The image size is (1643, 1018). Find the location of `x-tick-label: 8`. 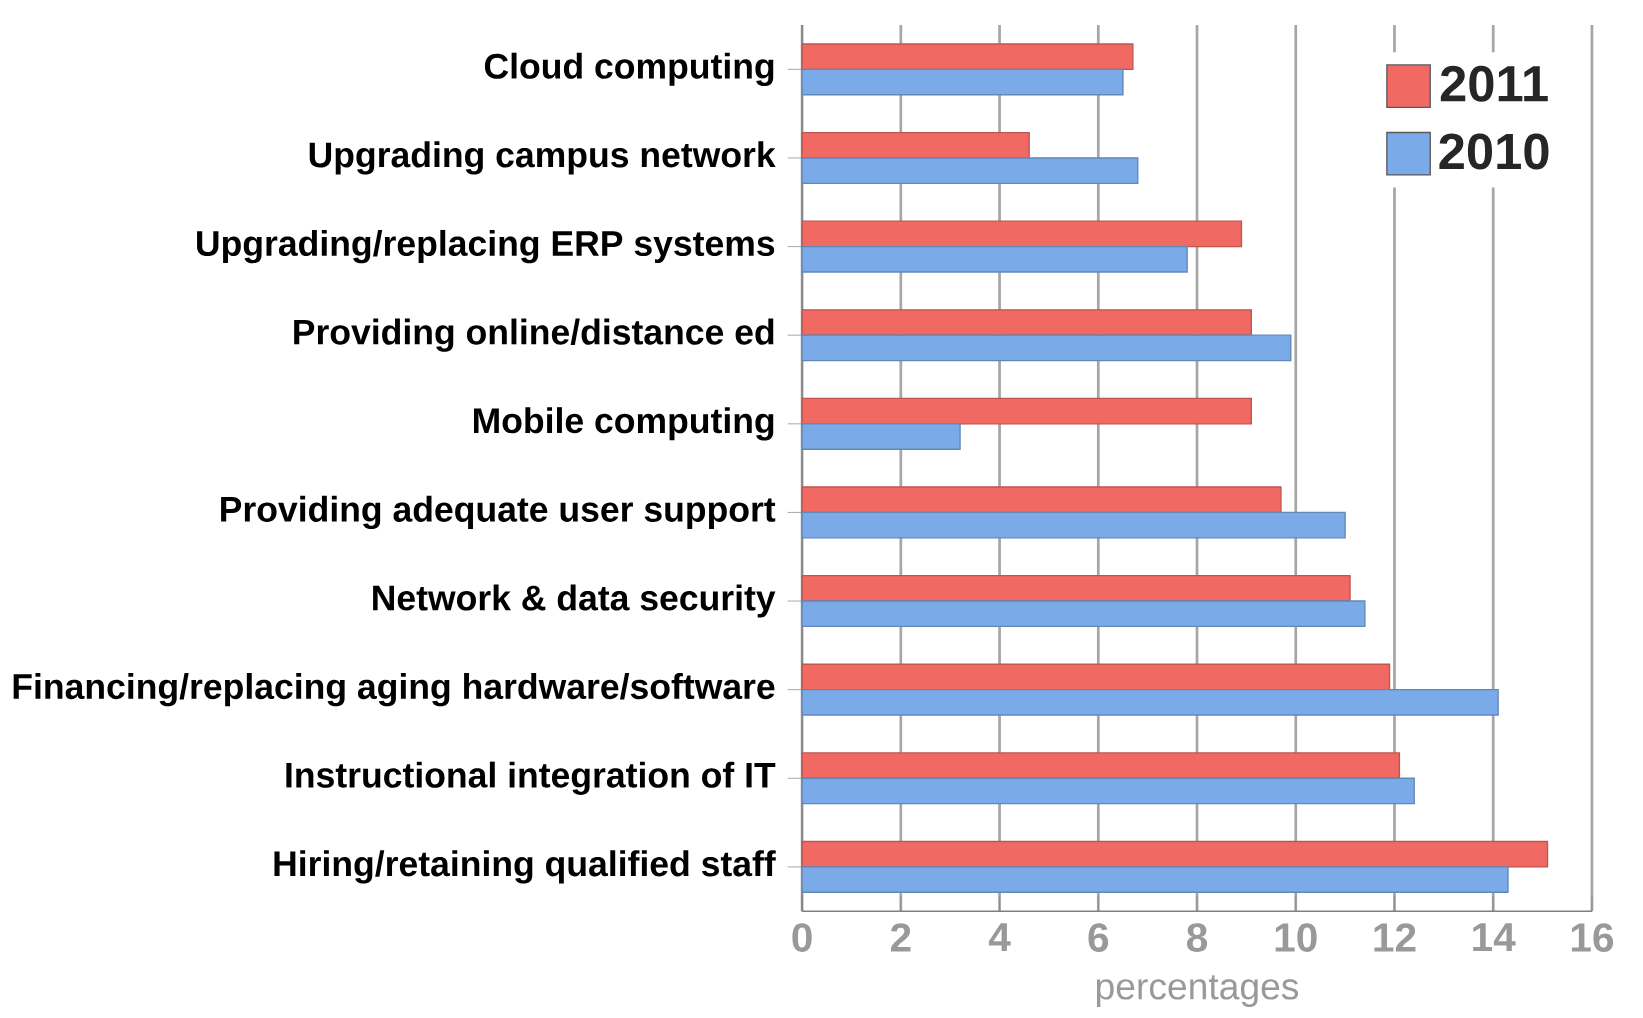

x-tick-label: 8 is located at coordinates (1197, 937).